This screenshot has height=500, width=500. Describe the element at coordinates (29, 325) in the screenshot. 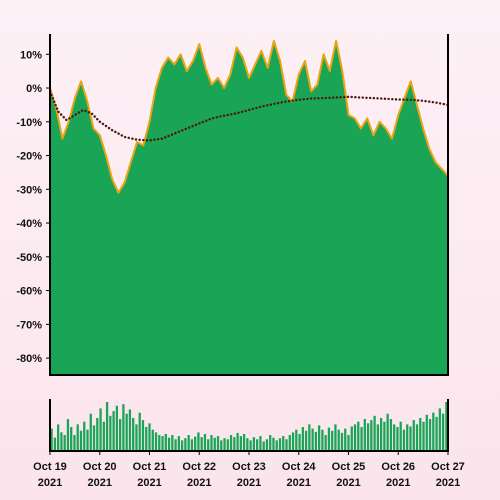

I see `y-tick-label: -70%` at that location.